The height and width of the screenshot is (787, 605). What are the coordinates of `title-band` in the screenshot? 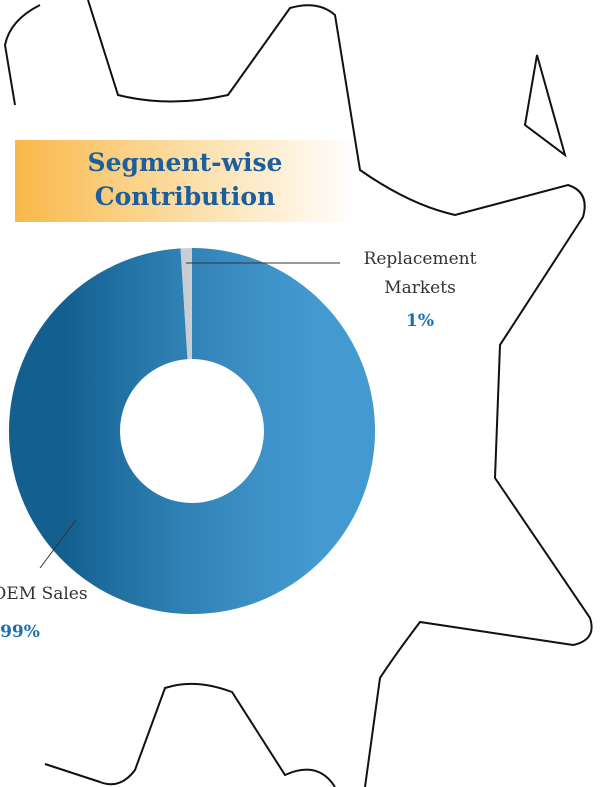 It's located at (185, 181).